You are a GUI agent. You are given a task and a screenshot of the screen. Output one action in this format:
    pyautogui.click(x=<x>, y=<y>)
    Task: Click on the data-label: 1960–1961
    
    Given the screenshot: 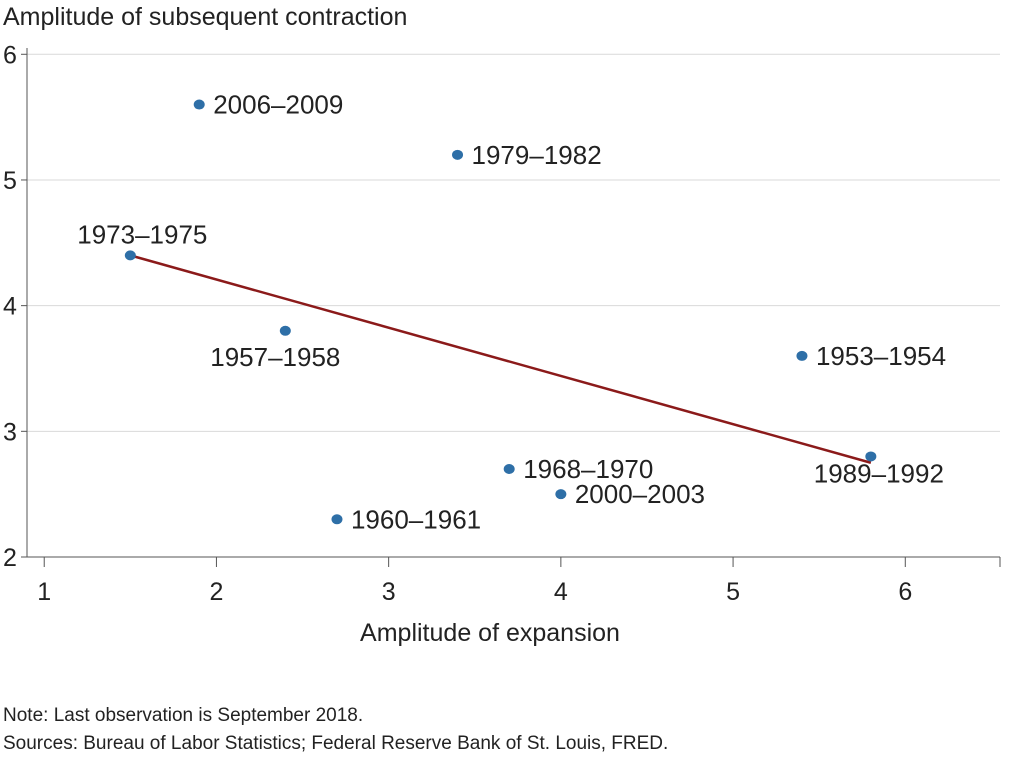 What is the action you would take?
    pyautogui.click(x=416, y=519)
    